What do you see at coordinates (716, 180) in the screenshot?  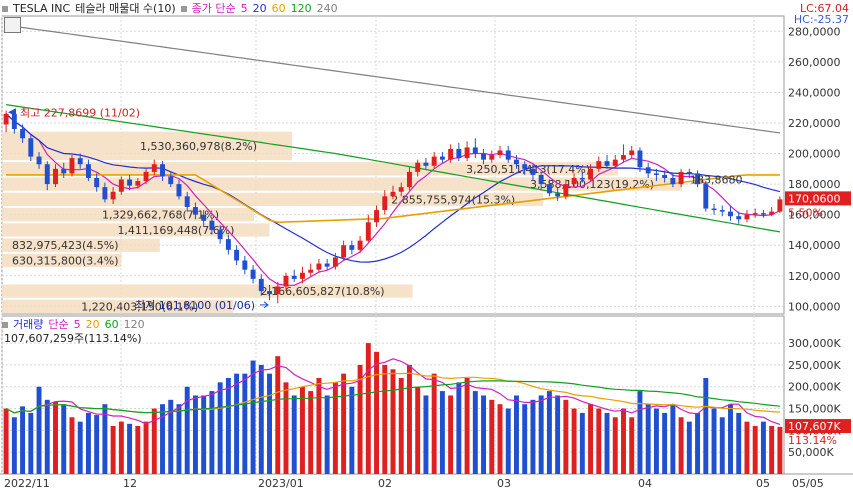 I see `value-annotation: 183,8680` at bounding box center [716, 180].